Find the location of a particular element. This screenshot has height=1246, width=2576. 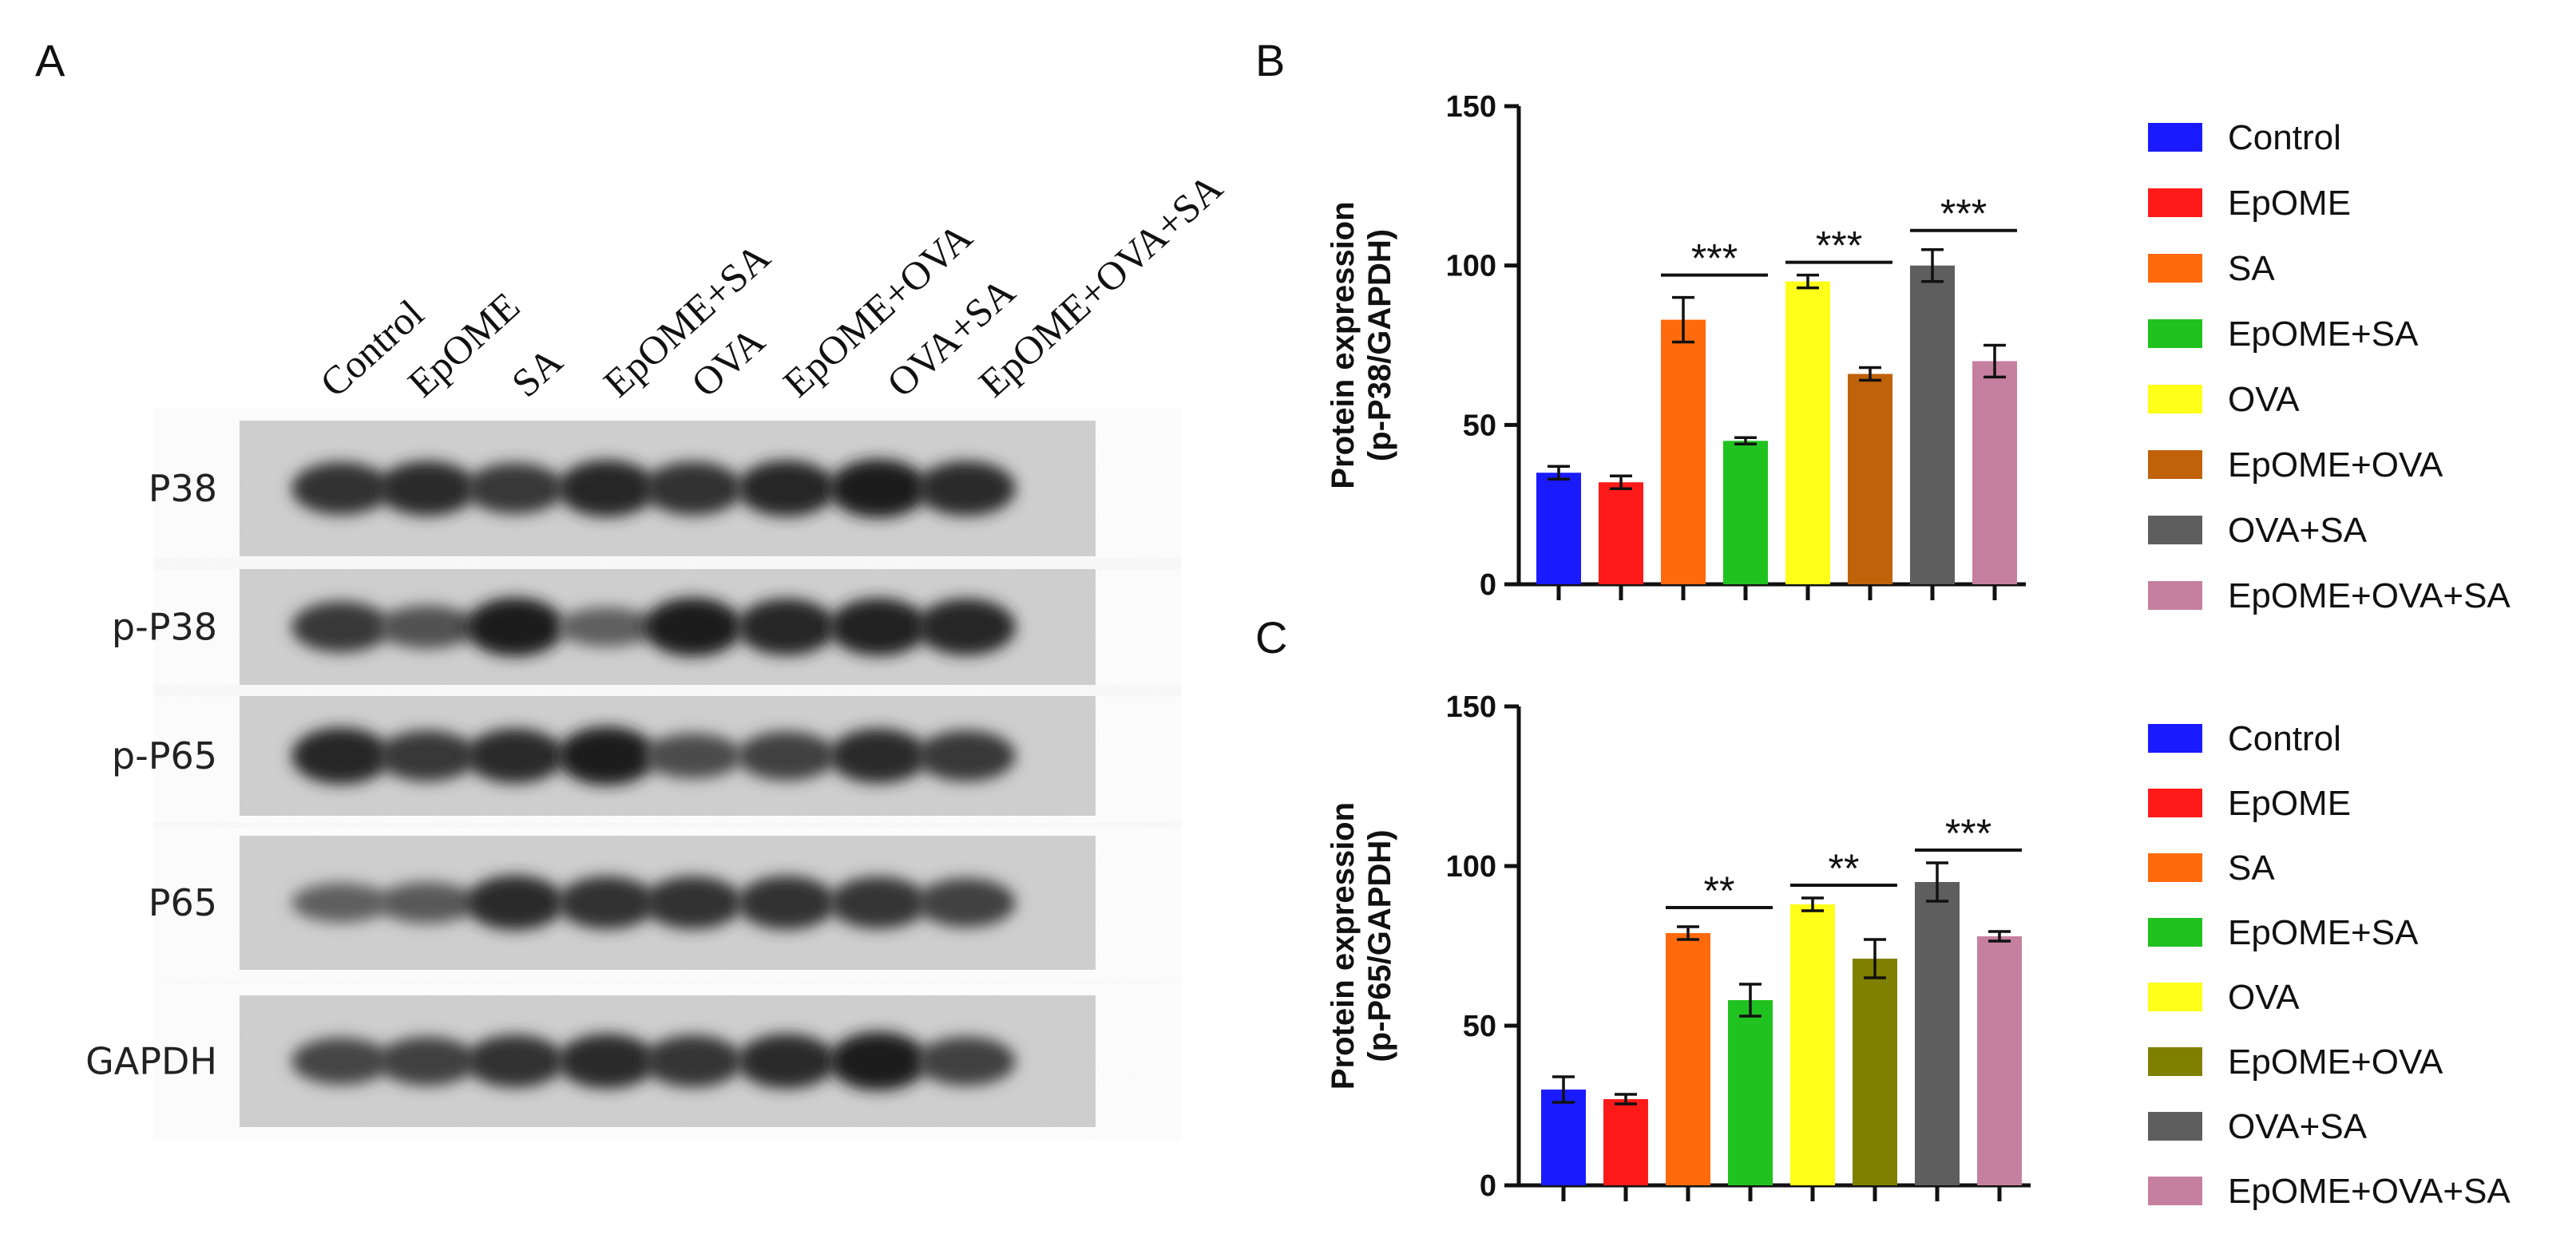

band-gapdh-epome-plus-ova-plus-sa is located at coordinates (966, 1061).